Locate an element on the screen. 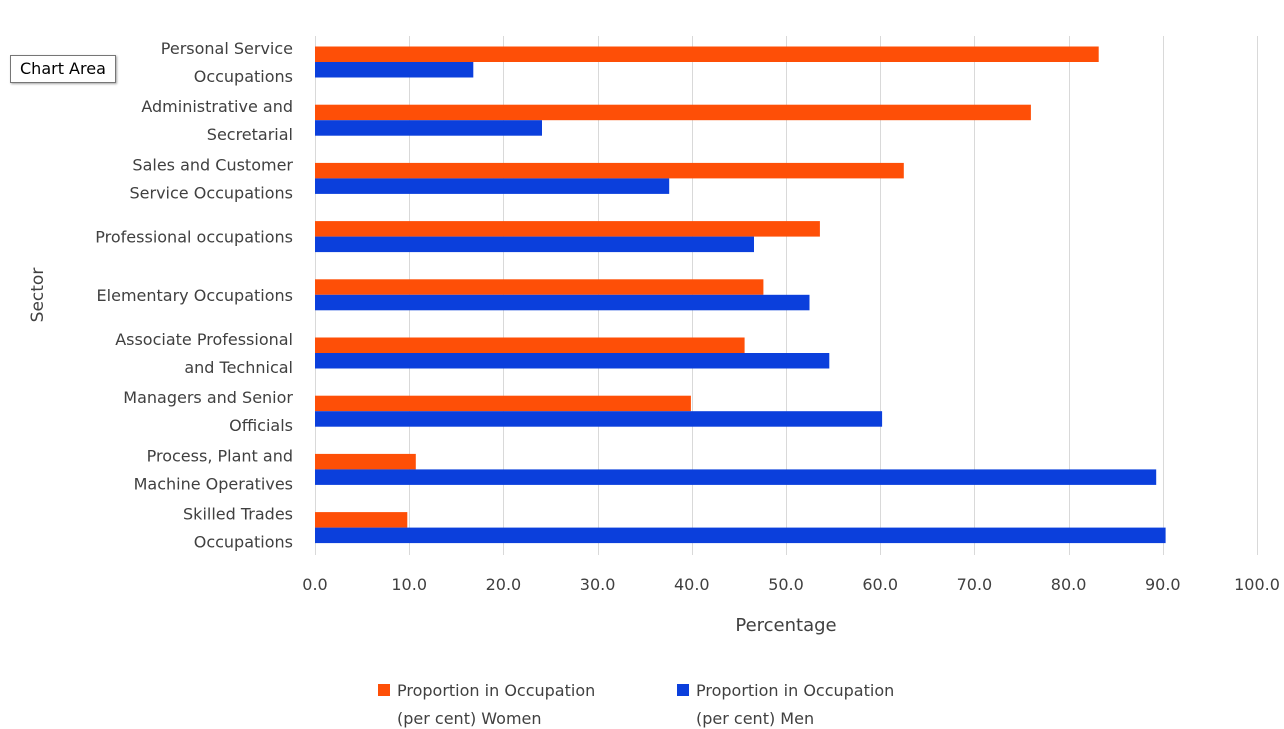 The height and width of the screenshot is (729, 1284). legend-item-women: Proportion in Occupation (per cent) Women is located at coordinates (486, 704).